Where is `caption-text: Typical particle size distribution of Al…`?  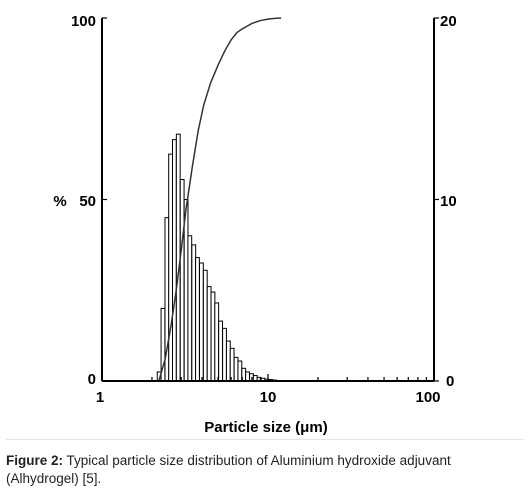 caption-text: Typical particle size distribution of Al… is located at coordinates (228, 469).